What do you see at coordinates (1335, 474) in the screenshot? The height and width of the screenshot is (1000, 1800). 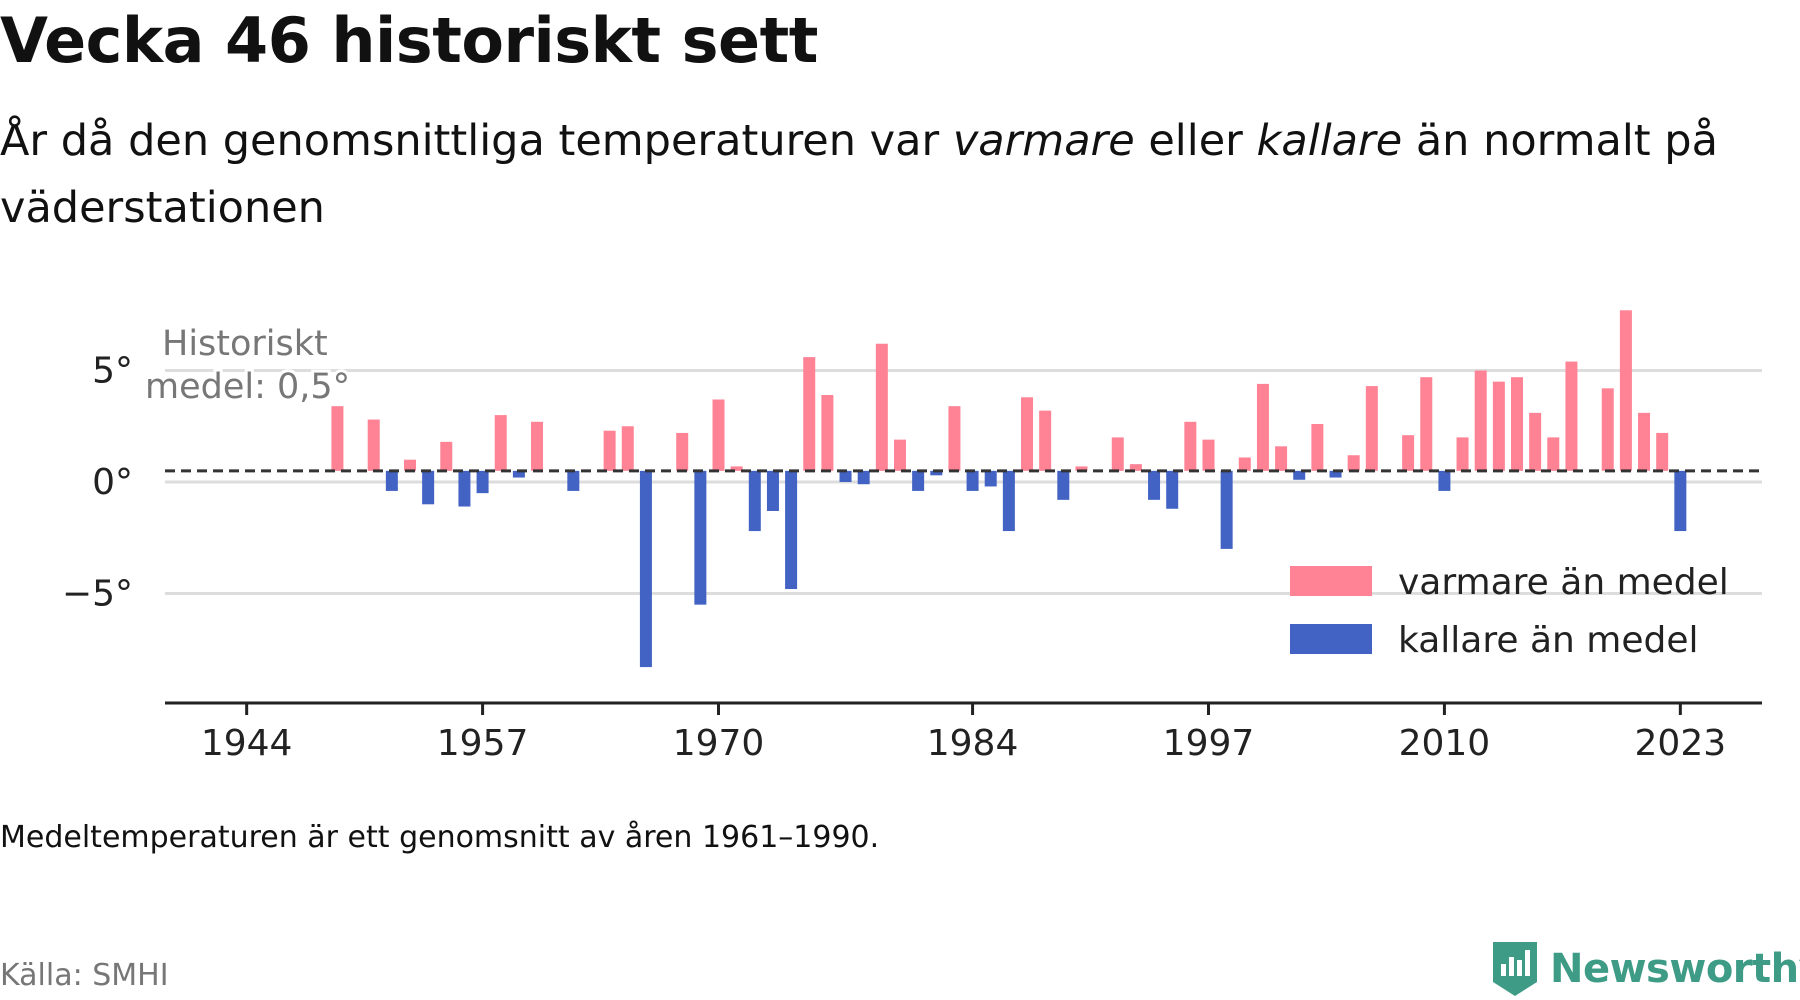 I see `bar-2004` at bounding box center [1335, 474].